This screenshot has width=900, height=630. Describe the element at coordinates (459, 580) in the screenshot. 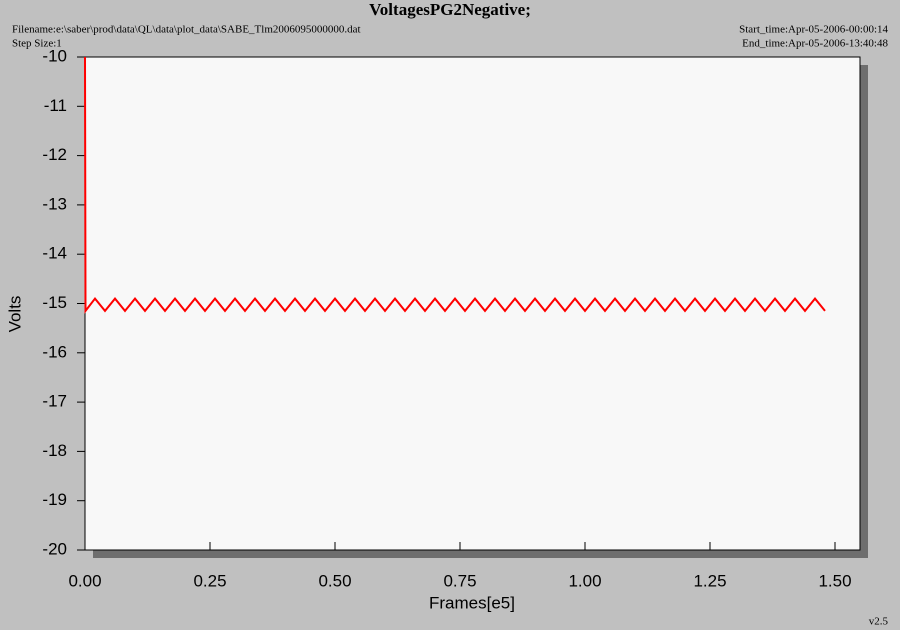

I see `x-tick-label: 0.75` at that location.